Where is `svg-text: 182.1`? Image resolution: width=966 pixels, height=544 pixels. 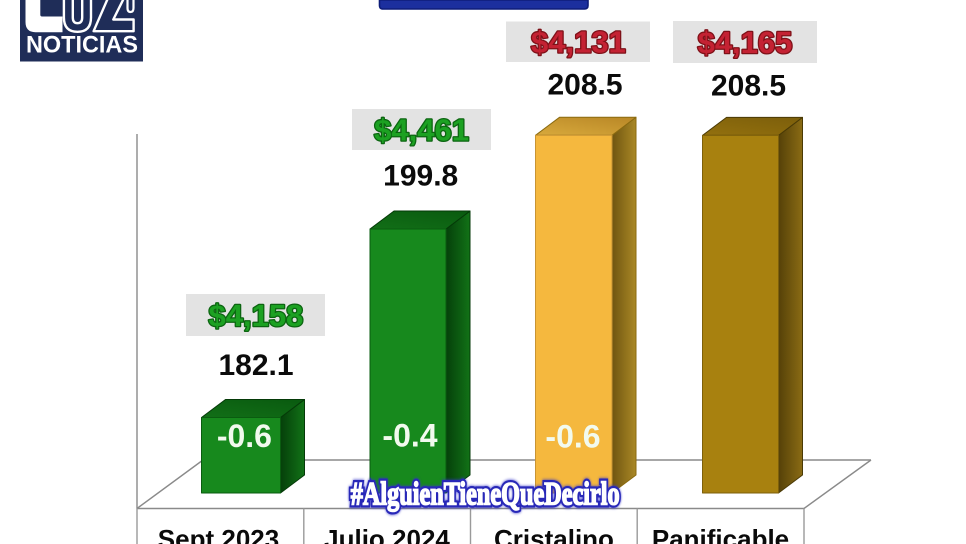 svg-text: 182.1 is located at coordinates (255, 365).